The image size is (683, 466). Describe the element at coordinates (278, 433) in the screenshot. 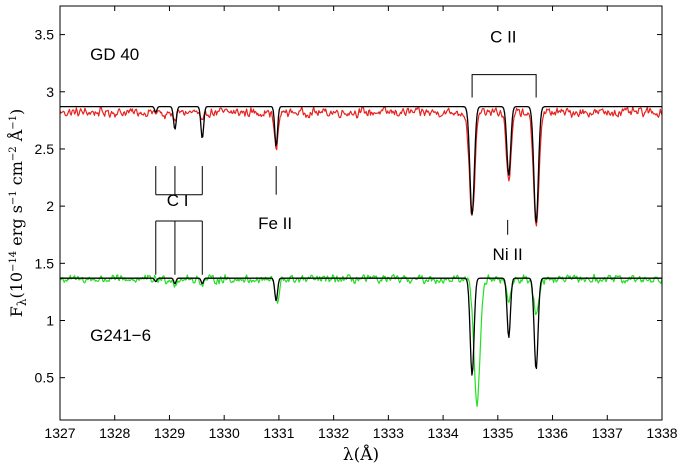

I see `x-tick-label: 1331` at that location.